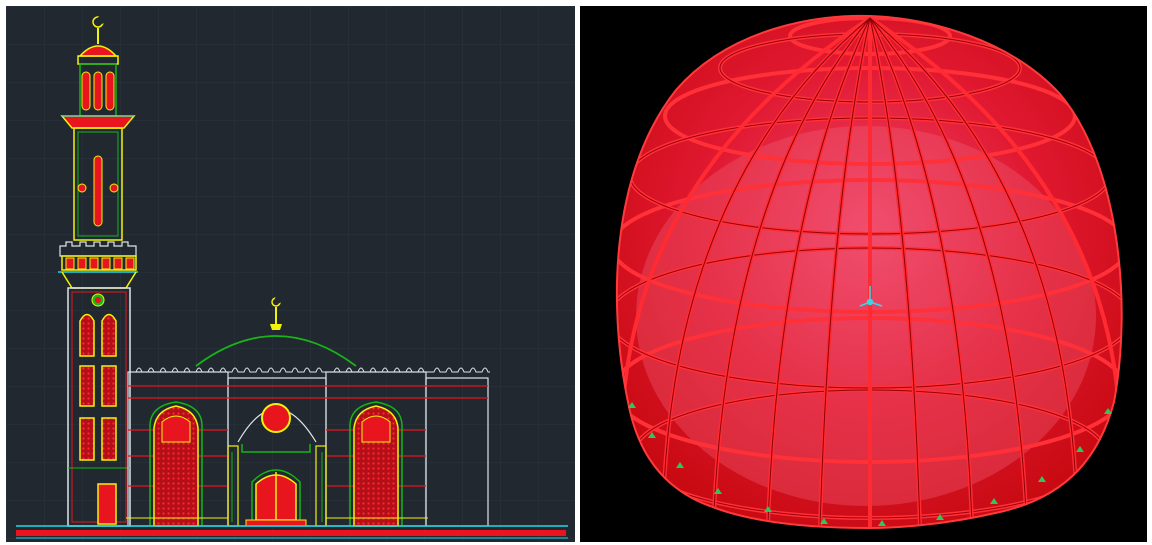  Describe the element at coordinates (292, 532) in the screenshot. I see `ground-line` at that location.